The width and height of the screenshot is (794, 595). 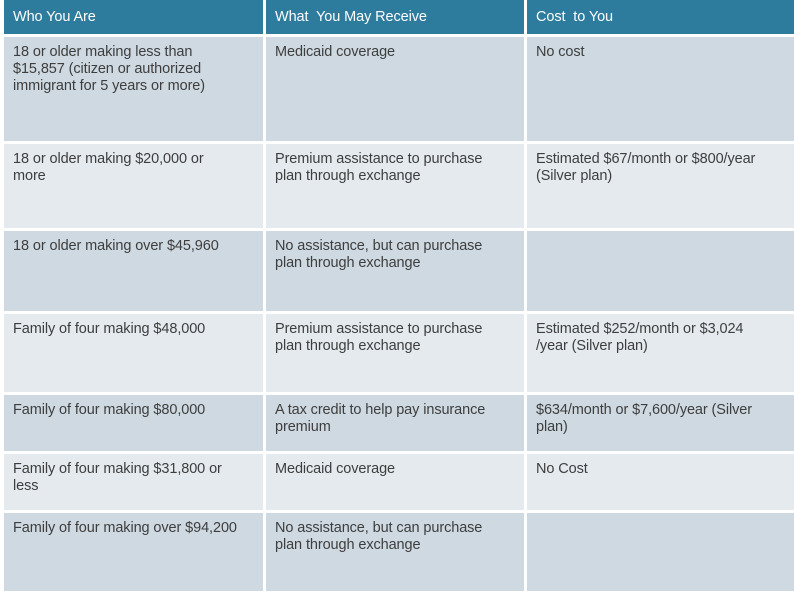 I want to click on cell-row5-who: Family of four making $80,000, so click(x=133, y=423).